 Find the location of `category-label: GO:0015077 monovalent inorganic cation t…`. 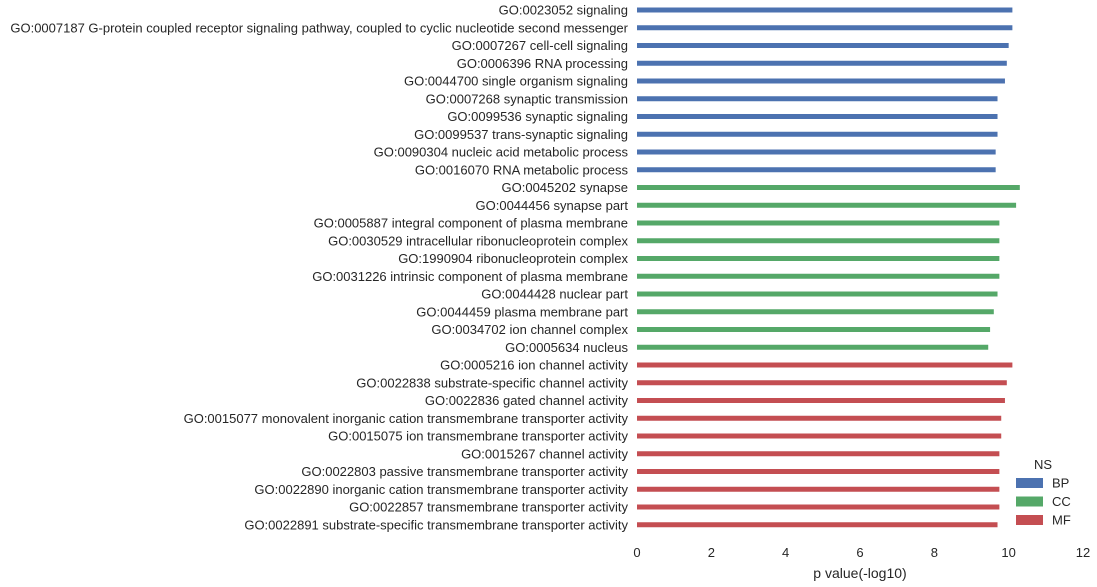

category-label: GO:0015077 monovalent inorganic cation t… is located at coordinates (406, 418).